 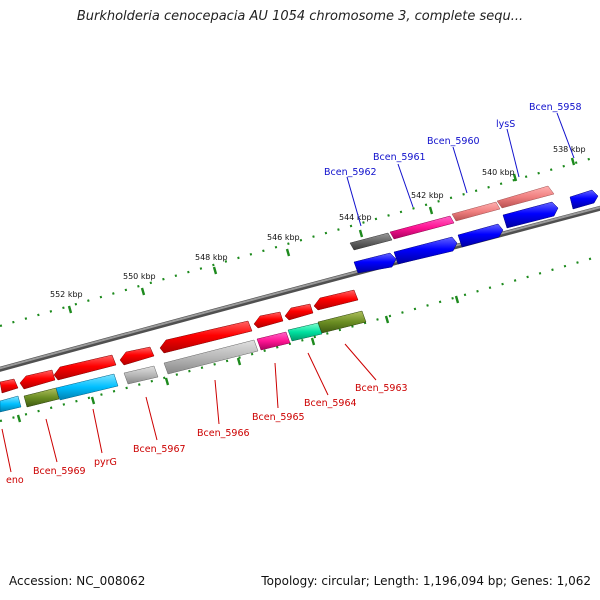 I want to click on gene-arrow-red-c, so click(x=85, y=367).